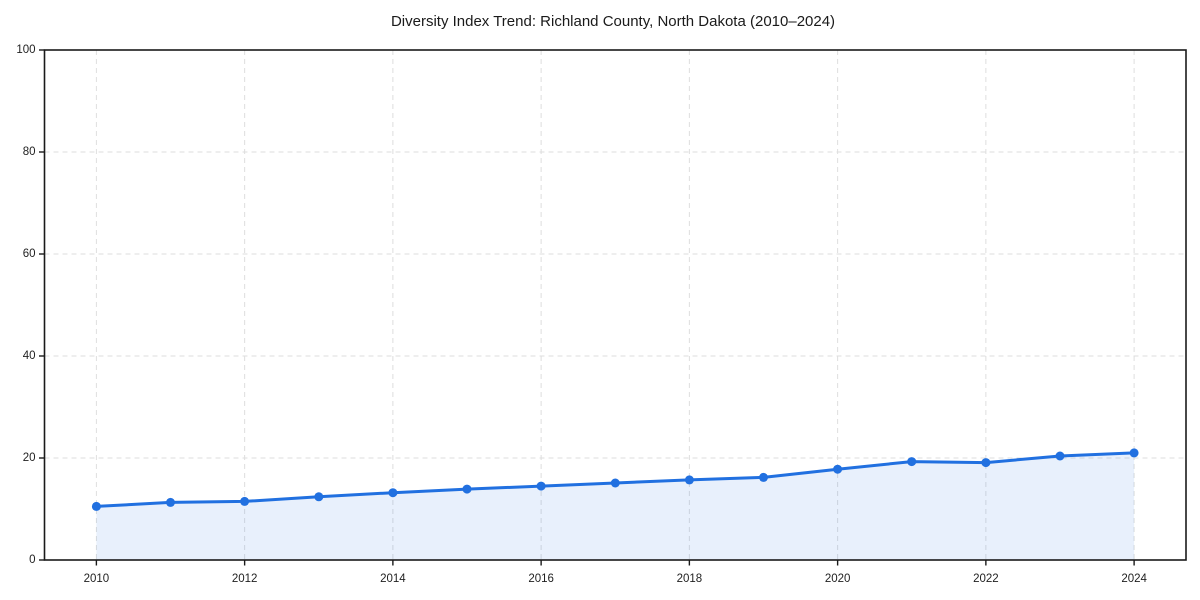  I want to click on y-tick-labels: 0 20 40 60 80 100, so click(25, 305).